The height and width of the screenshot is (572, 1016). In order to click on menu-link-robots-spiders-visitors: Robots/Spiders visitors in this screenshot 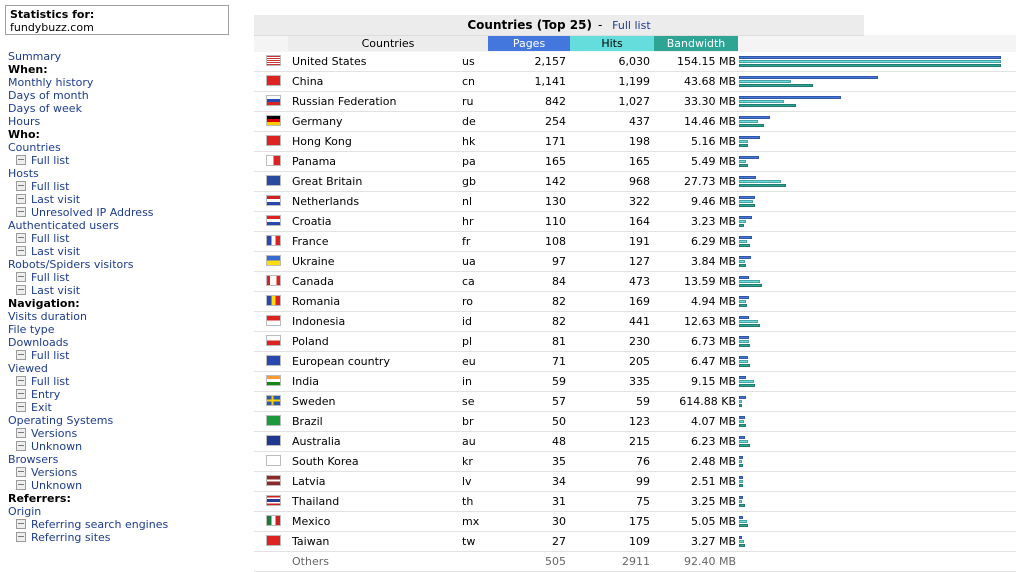, I will do `click(71, 264)`.